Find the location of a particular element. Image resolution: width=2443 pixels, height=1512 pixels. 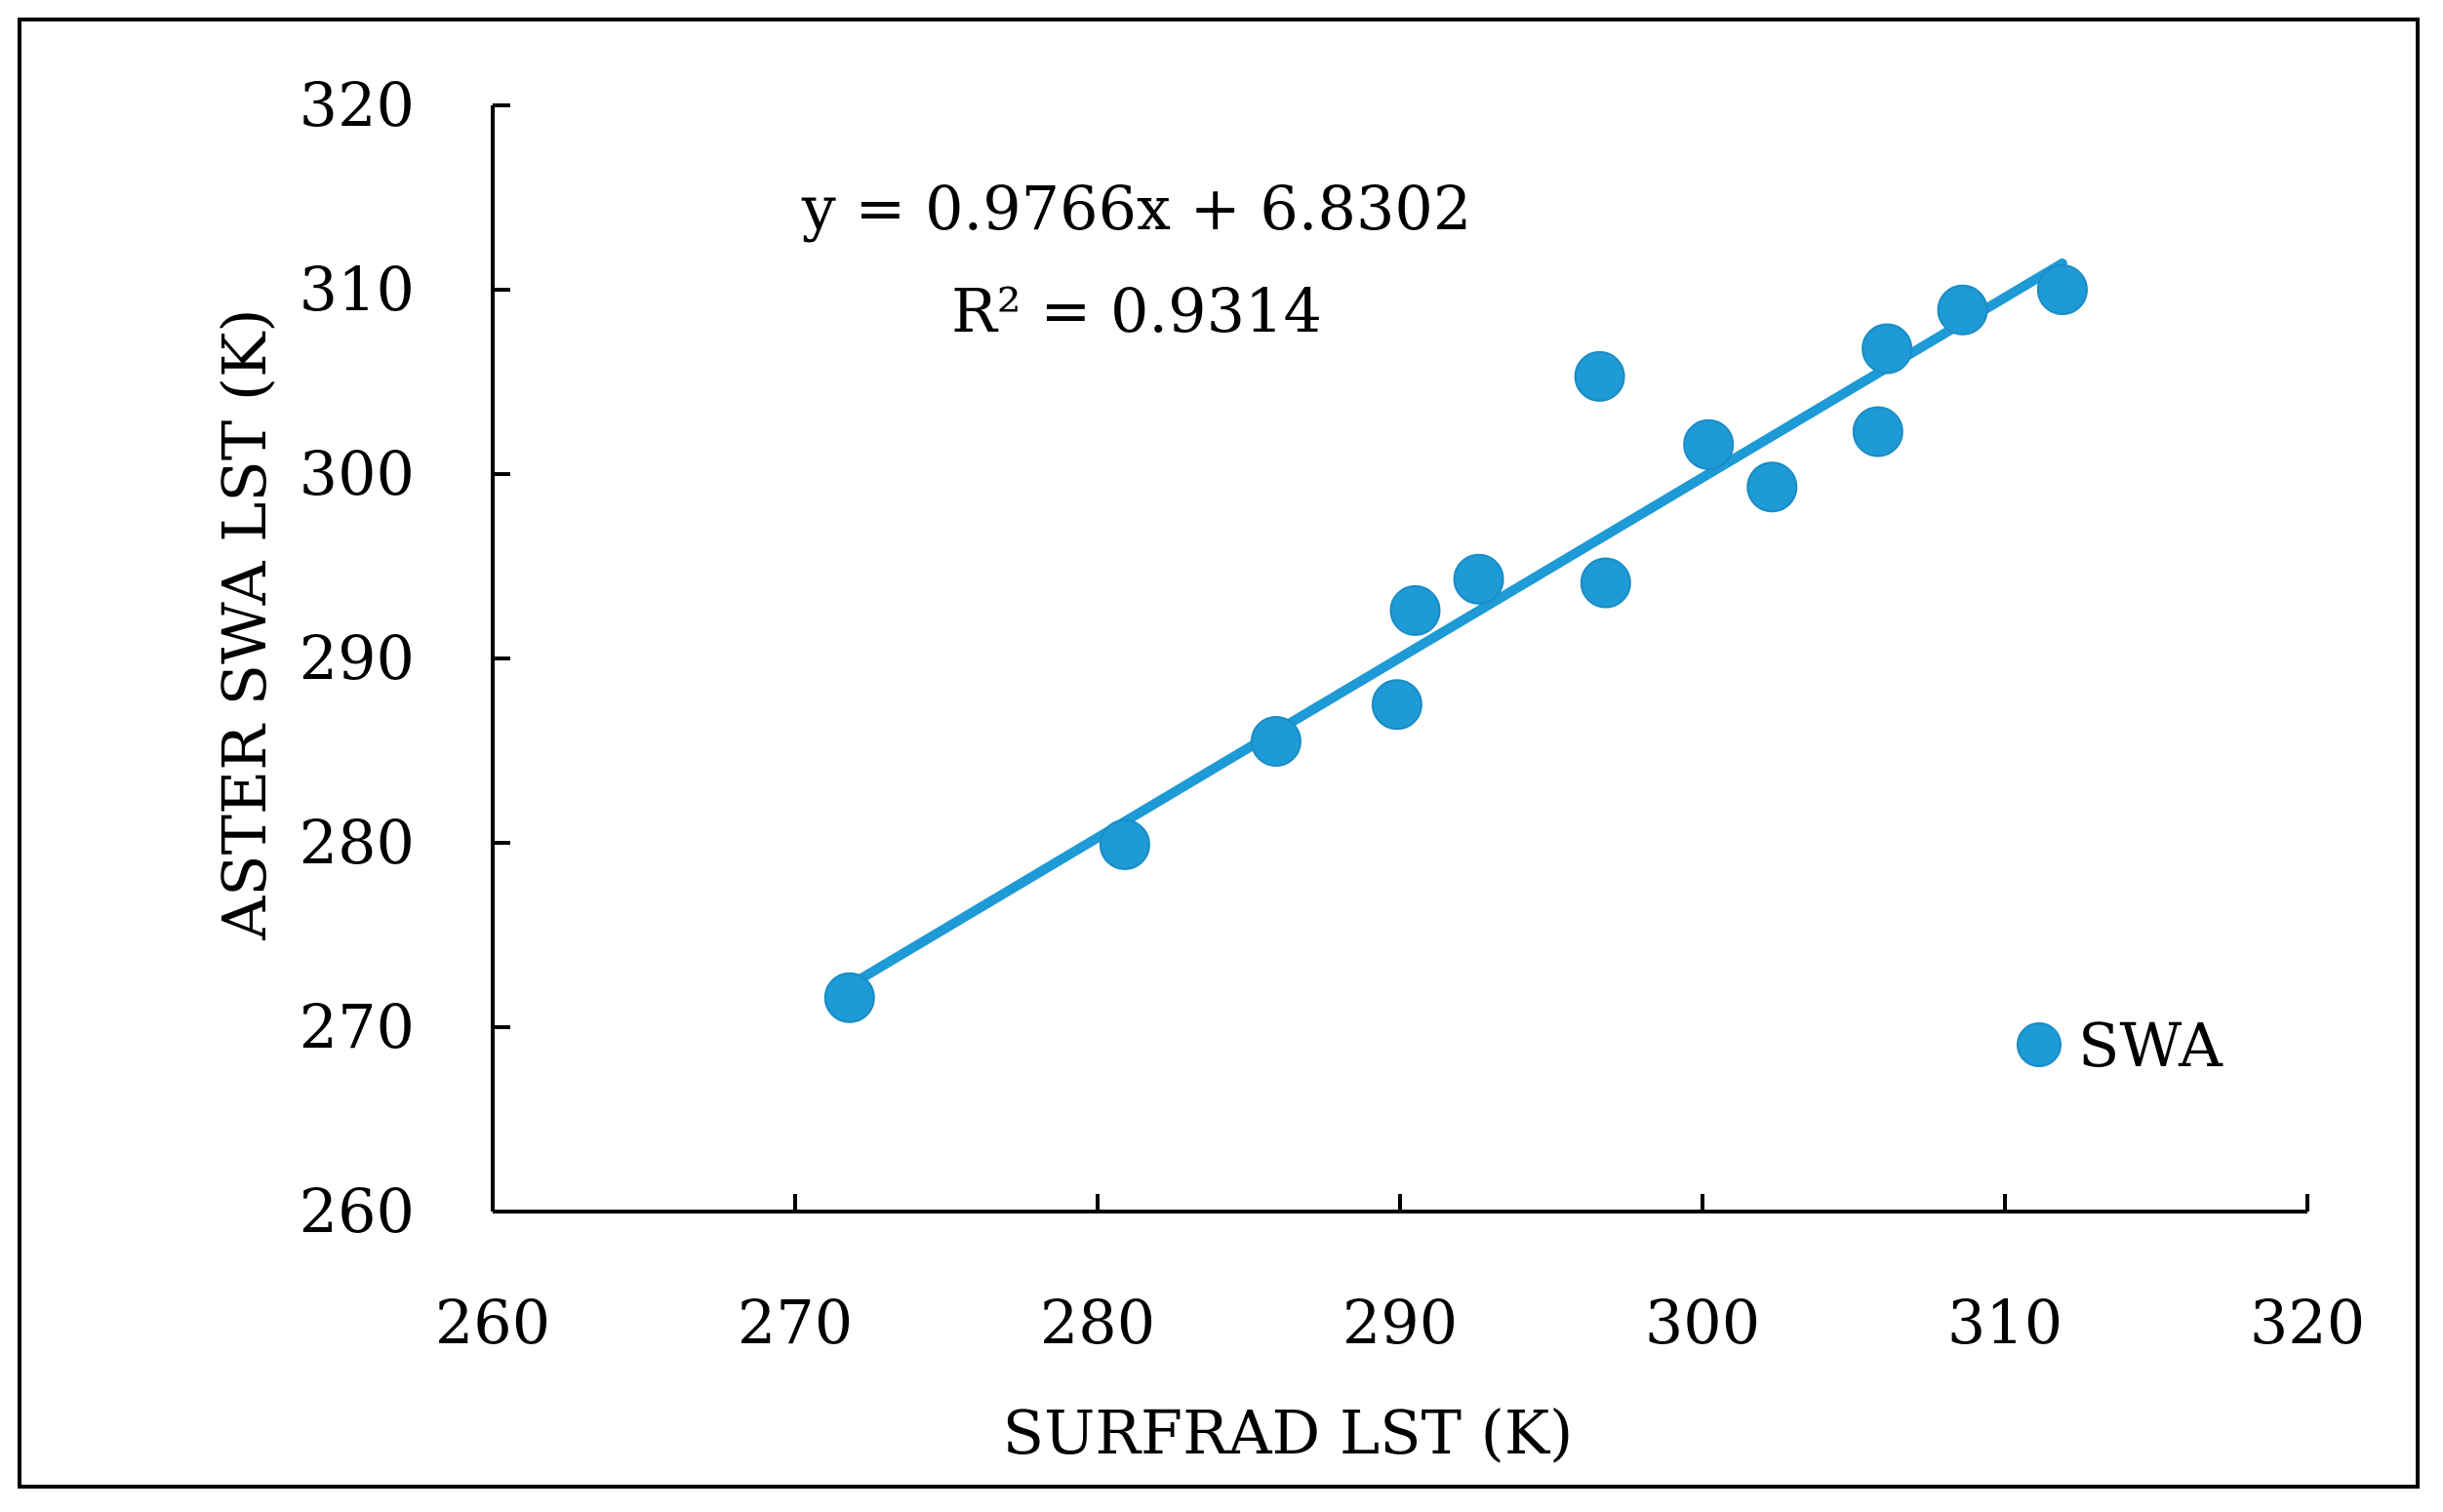

trend-equation-label: y = 0.9766x + 6.8302 is located at coordinates (1136, 208).